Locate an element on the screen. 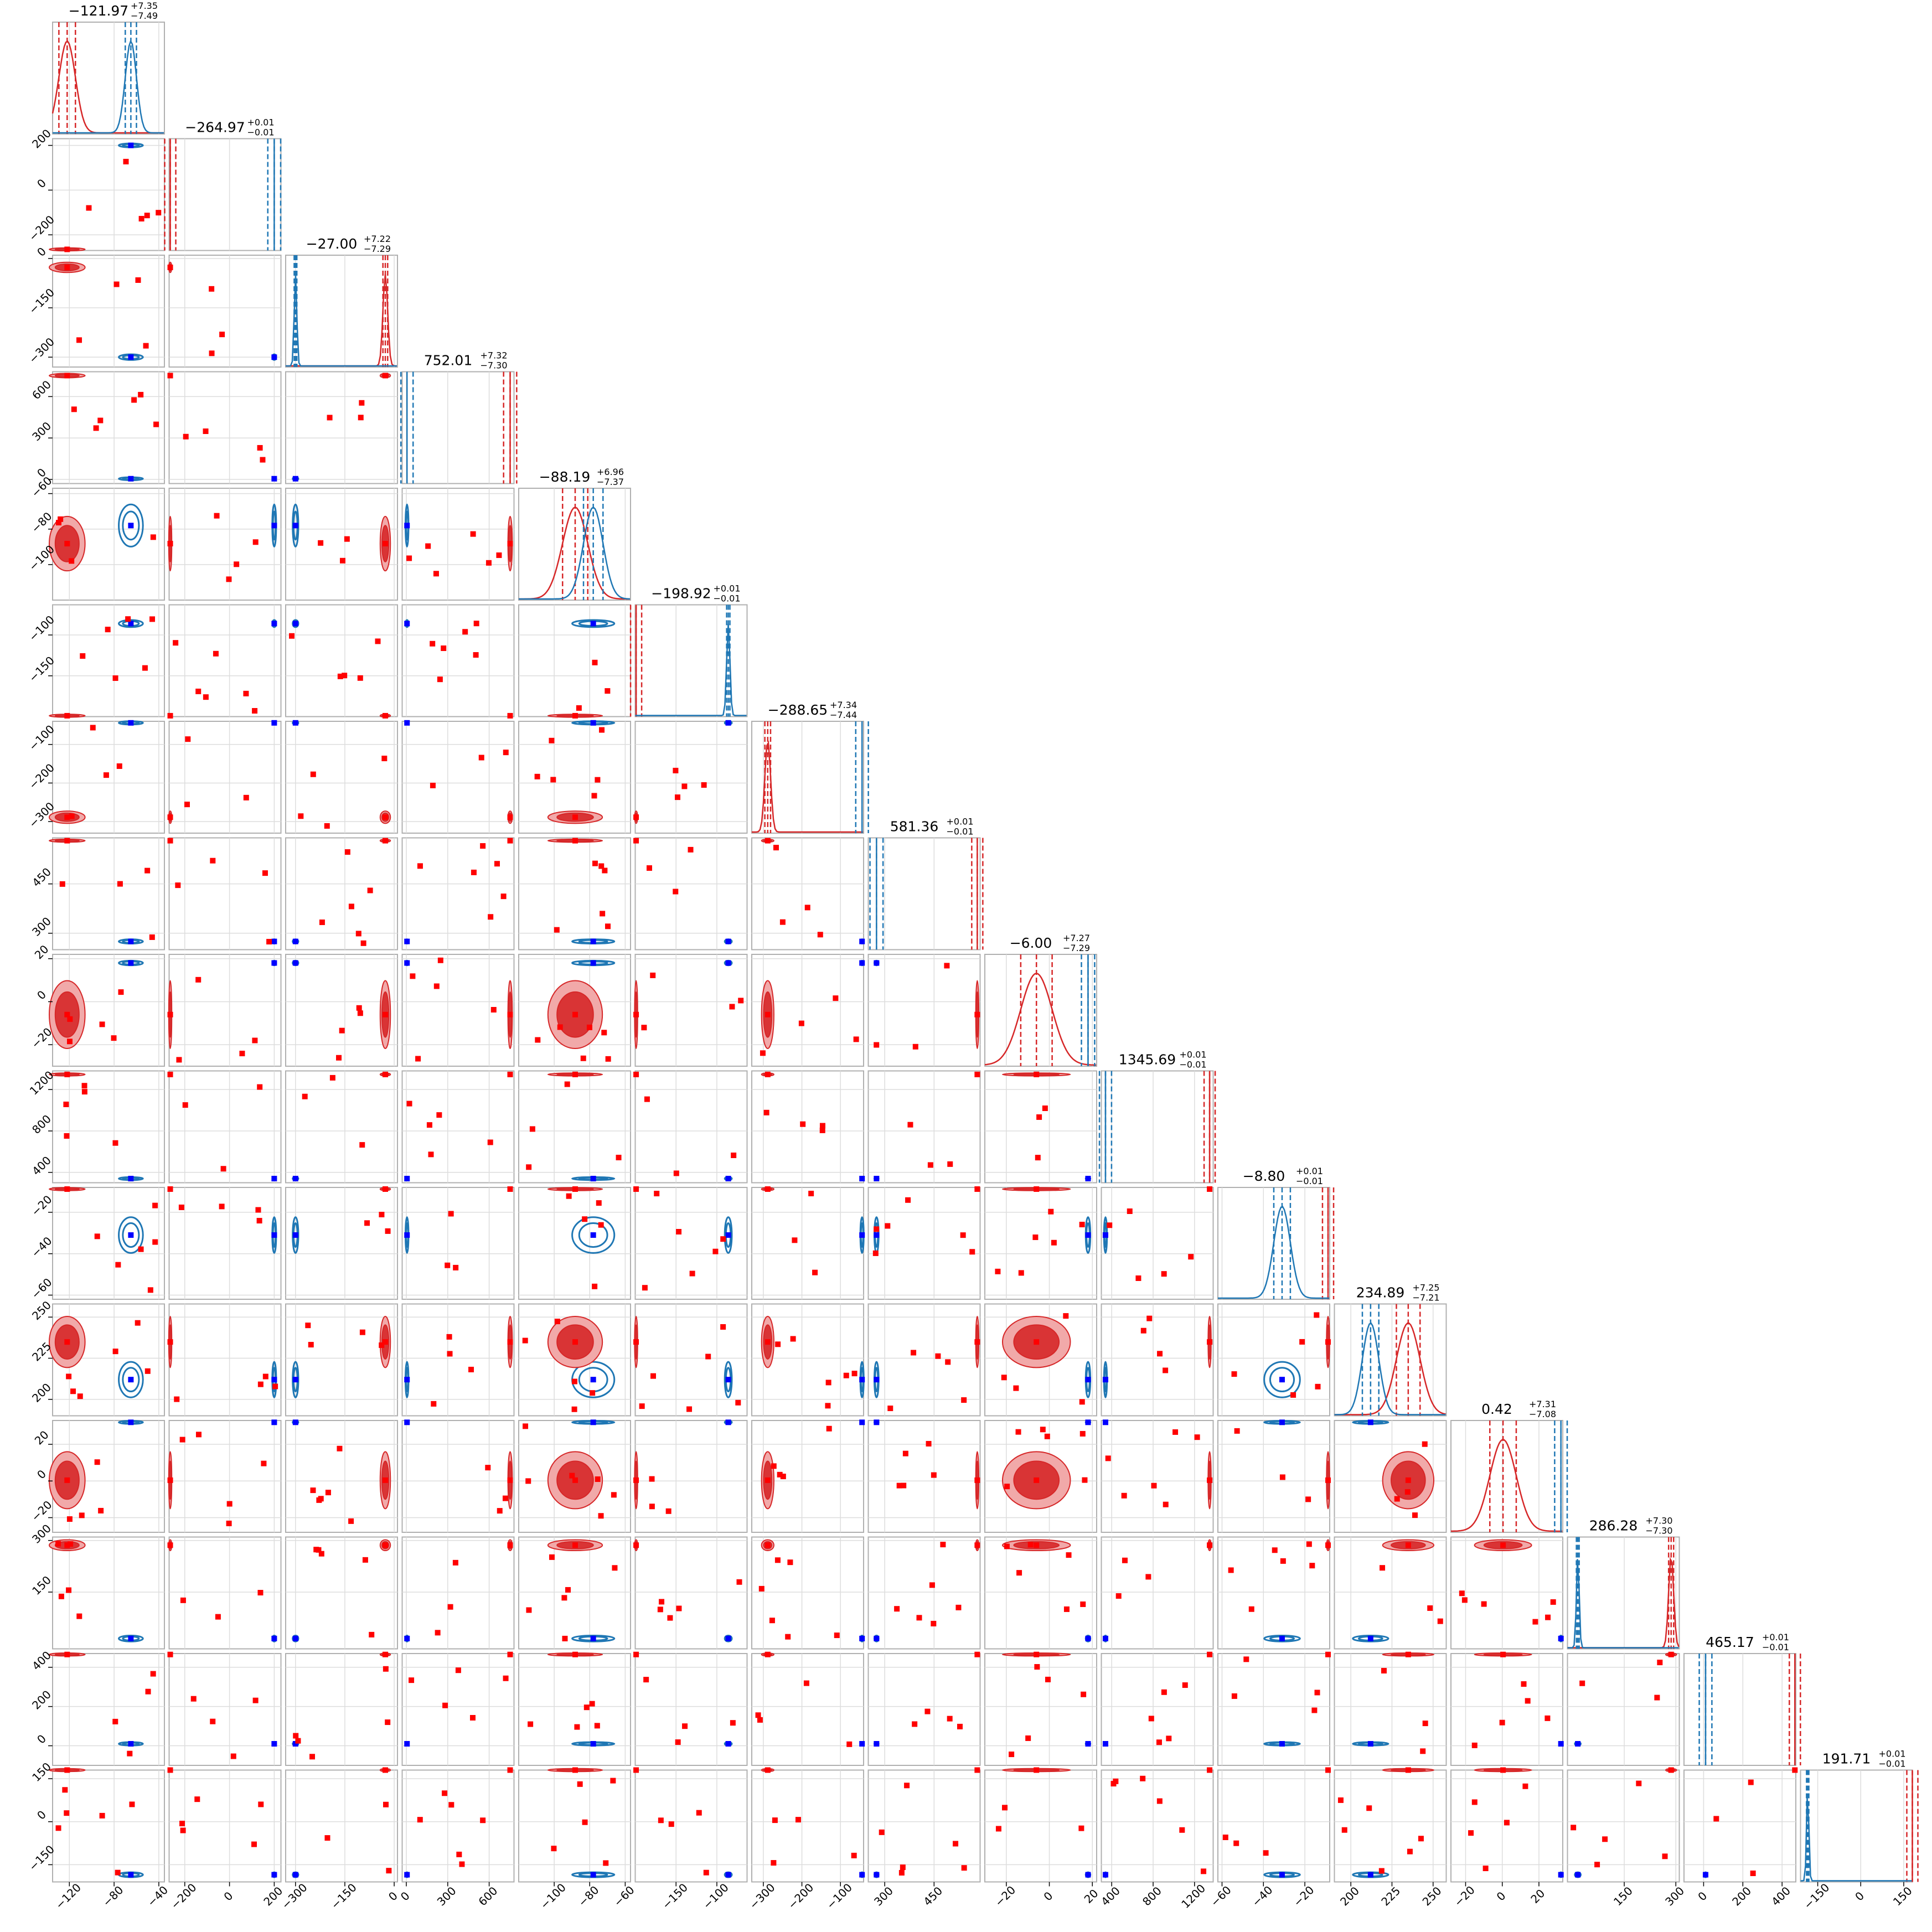  x-tick-label: 300 is located at coordinates (1674, 1896).